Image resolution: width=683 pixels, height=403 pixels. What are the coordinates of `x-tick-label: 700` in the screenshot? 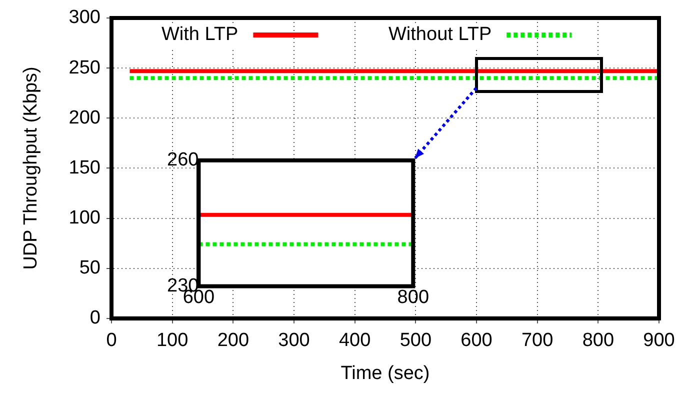 It's located at (537, 341).